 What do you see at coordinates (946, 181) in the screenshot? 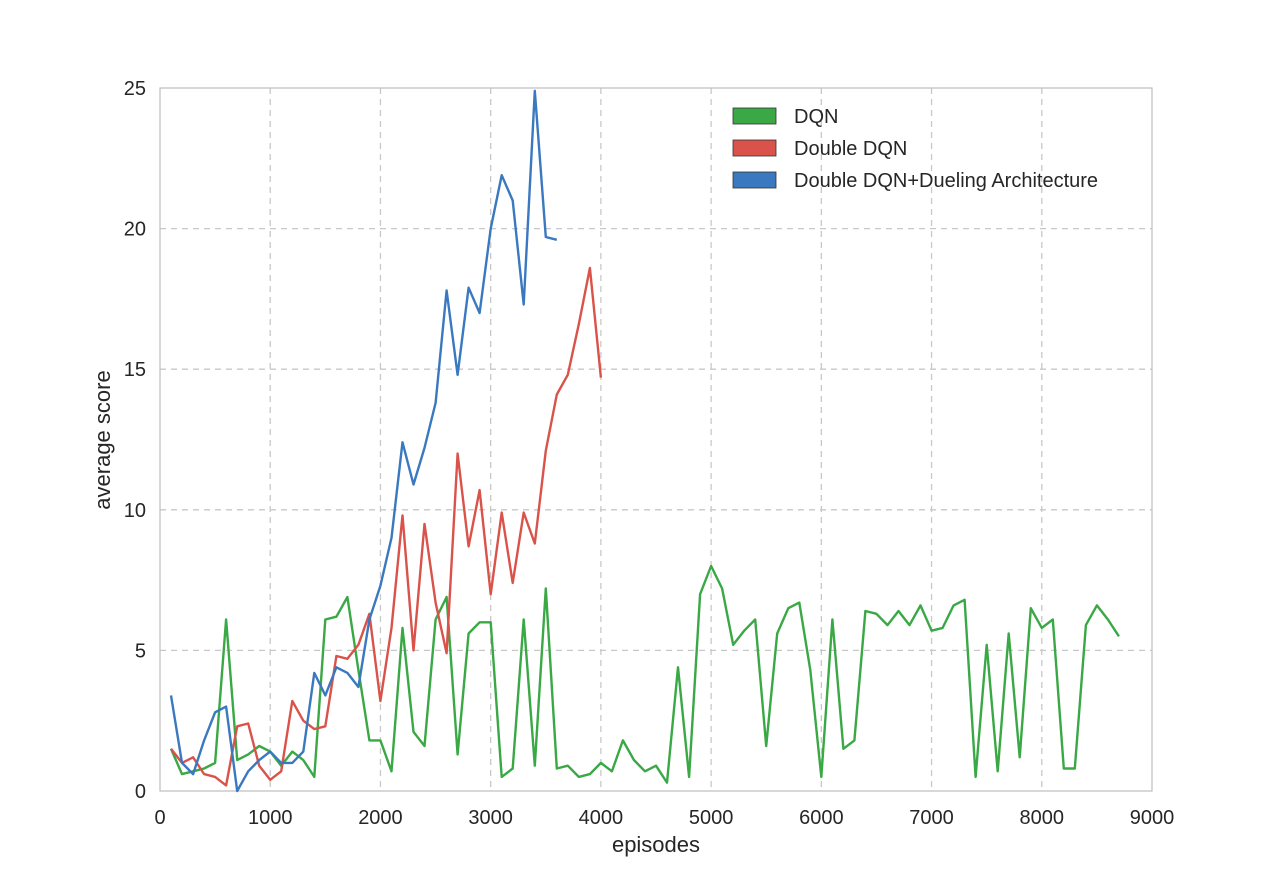
I see `legend-label-double-dqn-dueling-architecture: Double DQN+Dueling Architecture` at bounding box center [946, 181].